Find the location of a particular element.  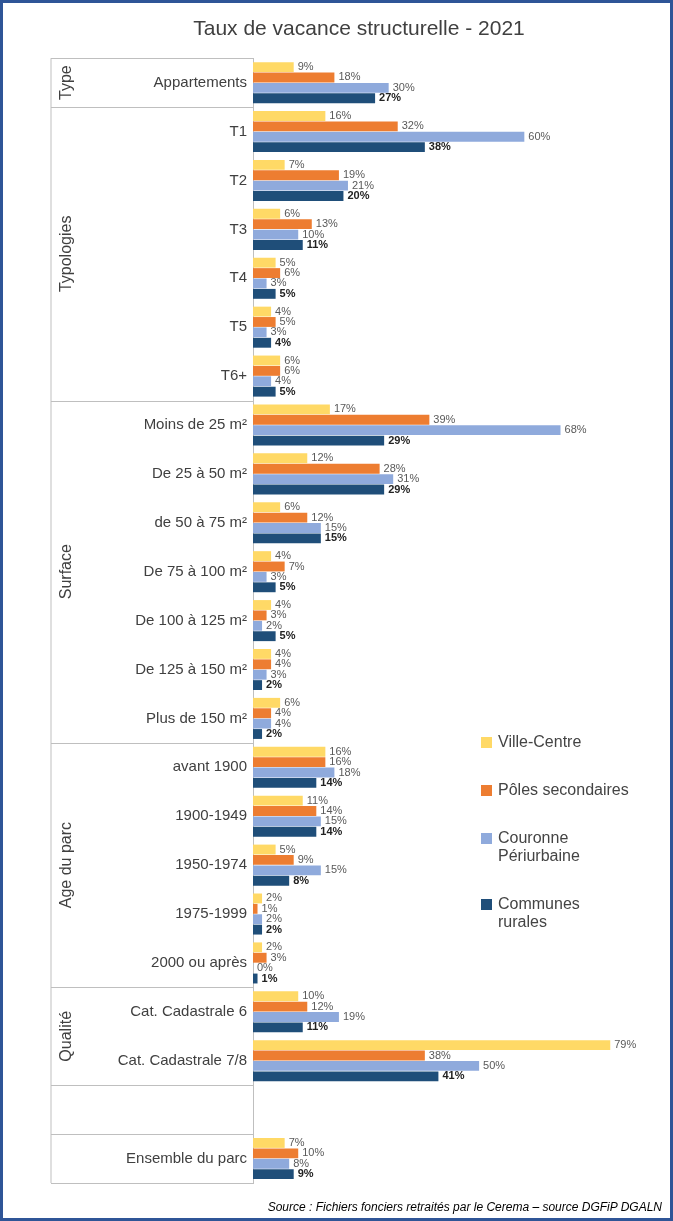

data-label: 17% is located at coordinates (345, 408).